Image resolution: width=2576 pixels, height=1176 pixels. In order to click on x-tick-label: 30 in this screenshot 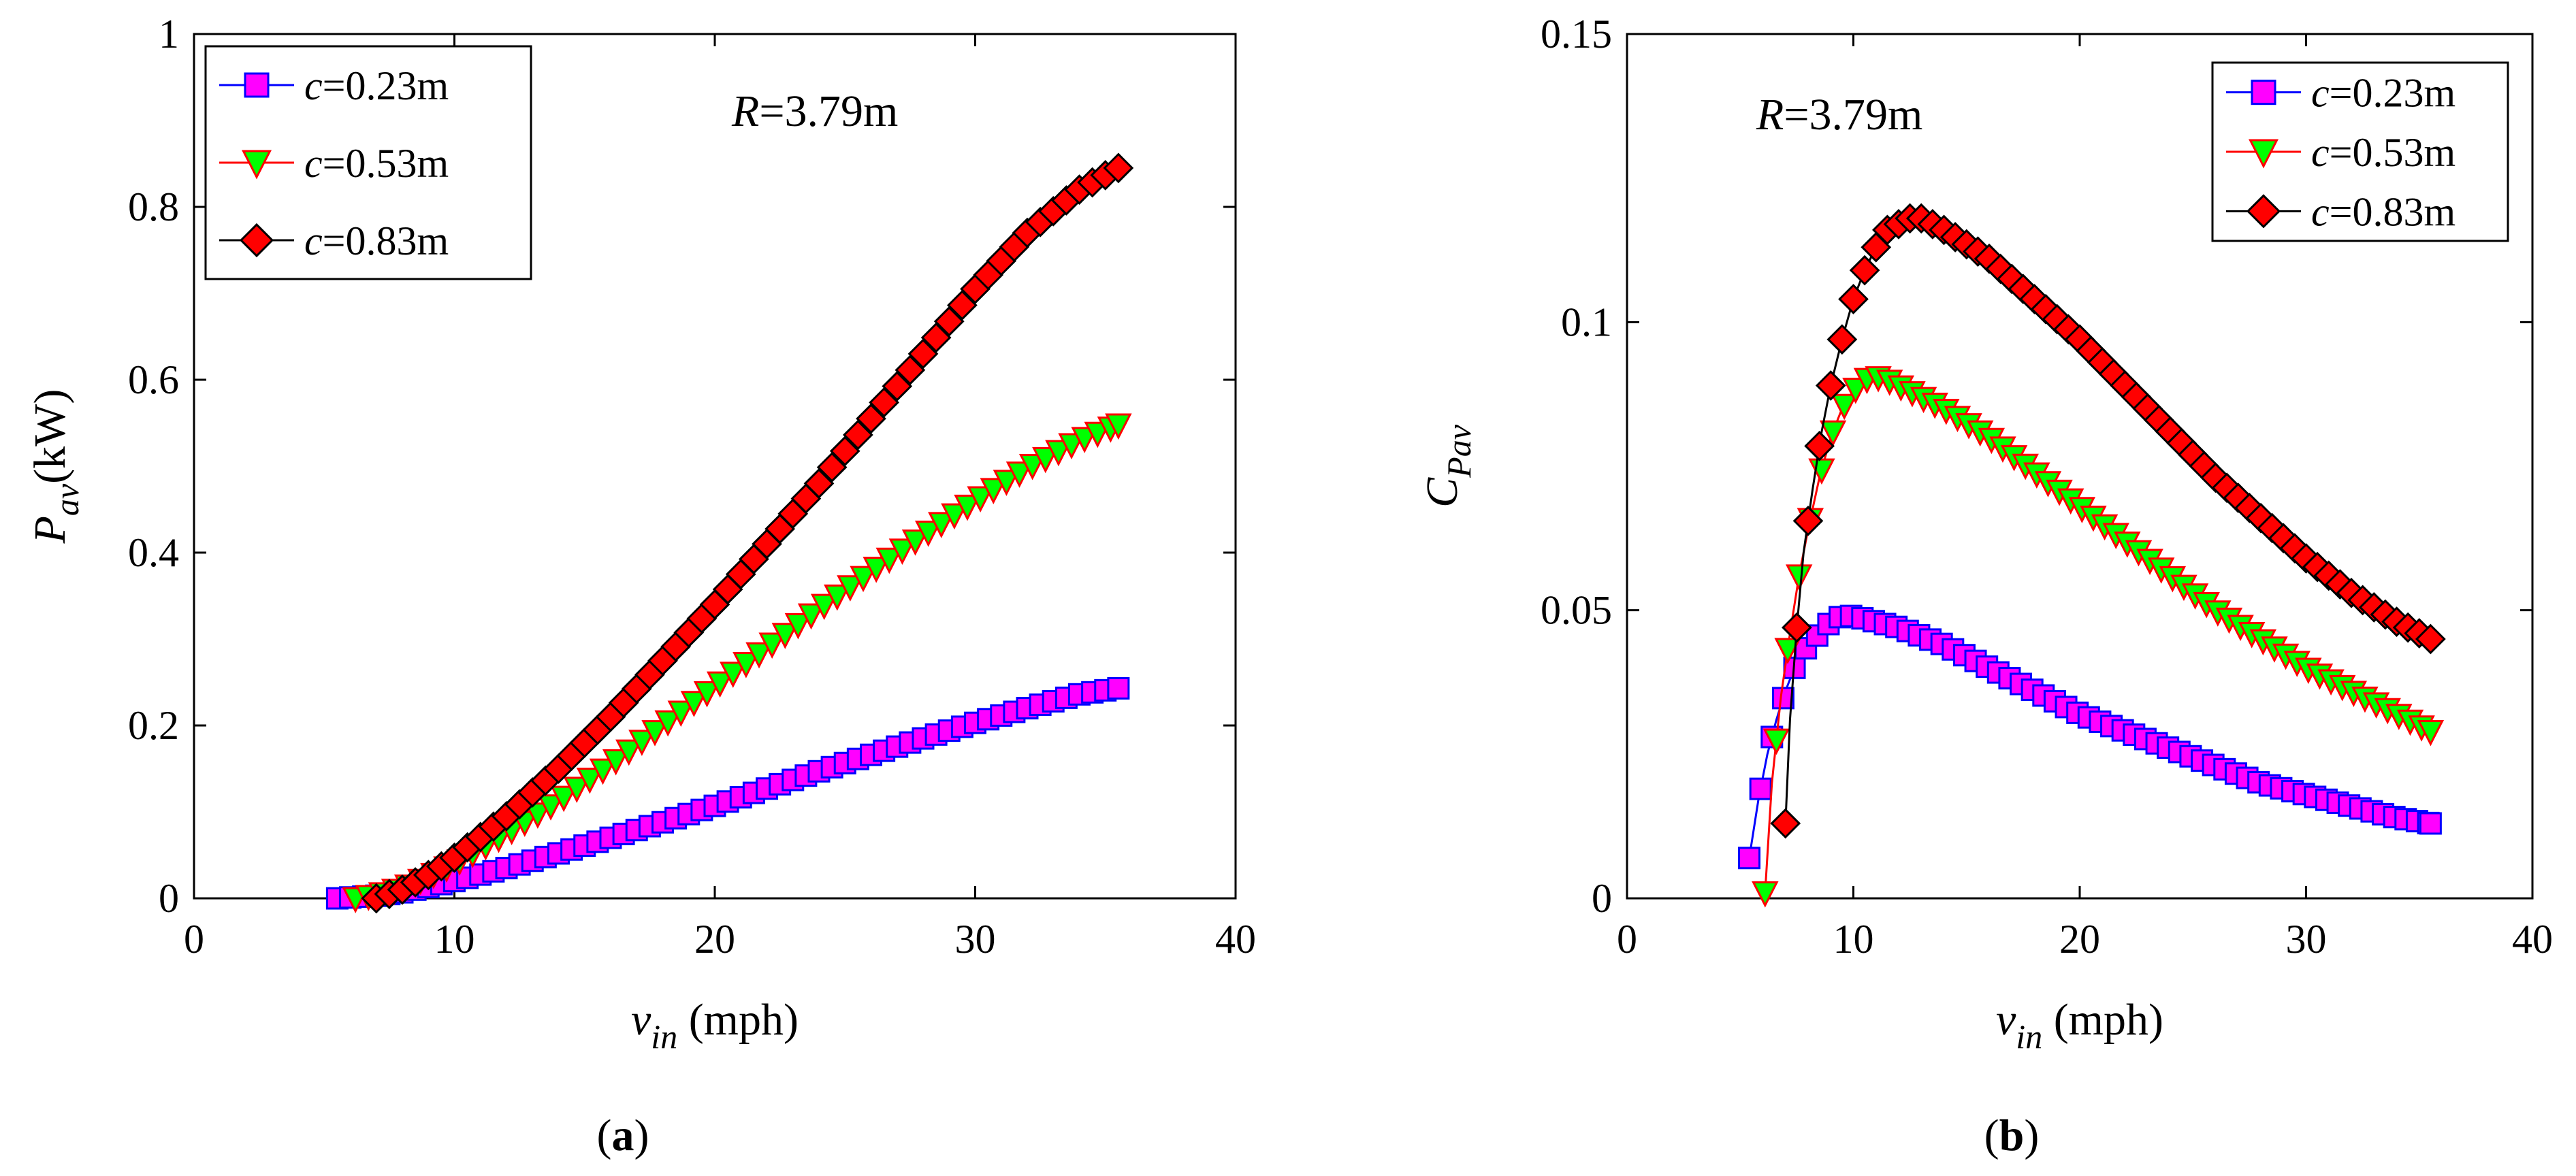, I will do `click(2307, 940)`.